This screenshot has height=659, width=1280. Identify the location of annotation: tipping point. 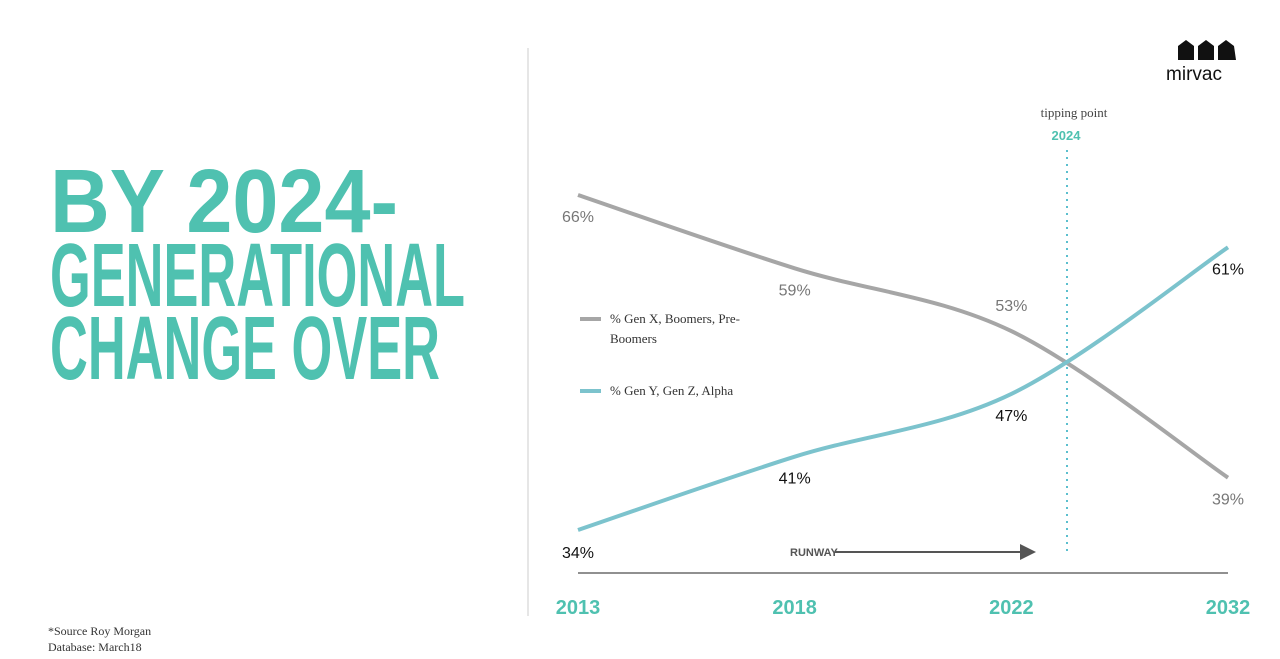
(1074, 112).